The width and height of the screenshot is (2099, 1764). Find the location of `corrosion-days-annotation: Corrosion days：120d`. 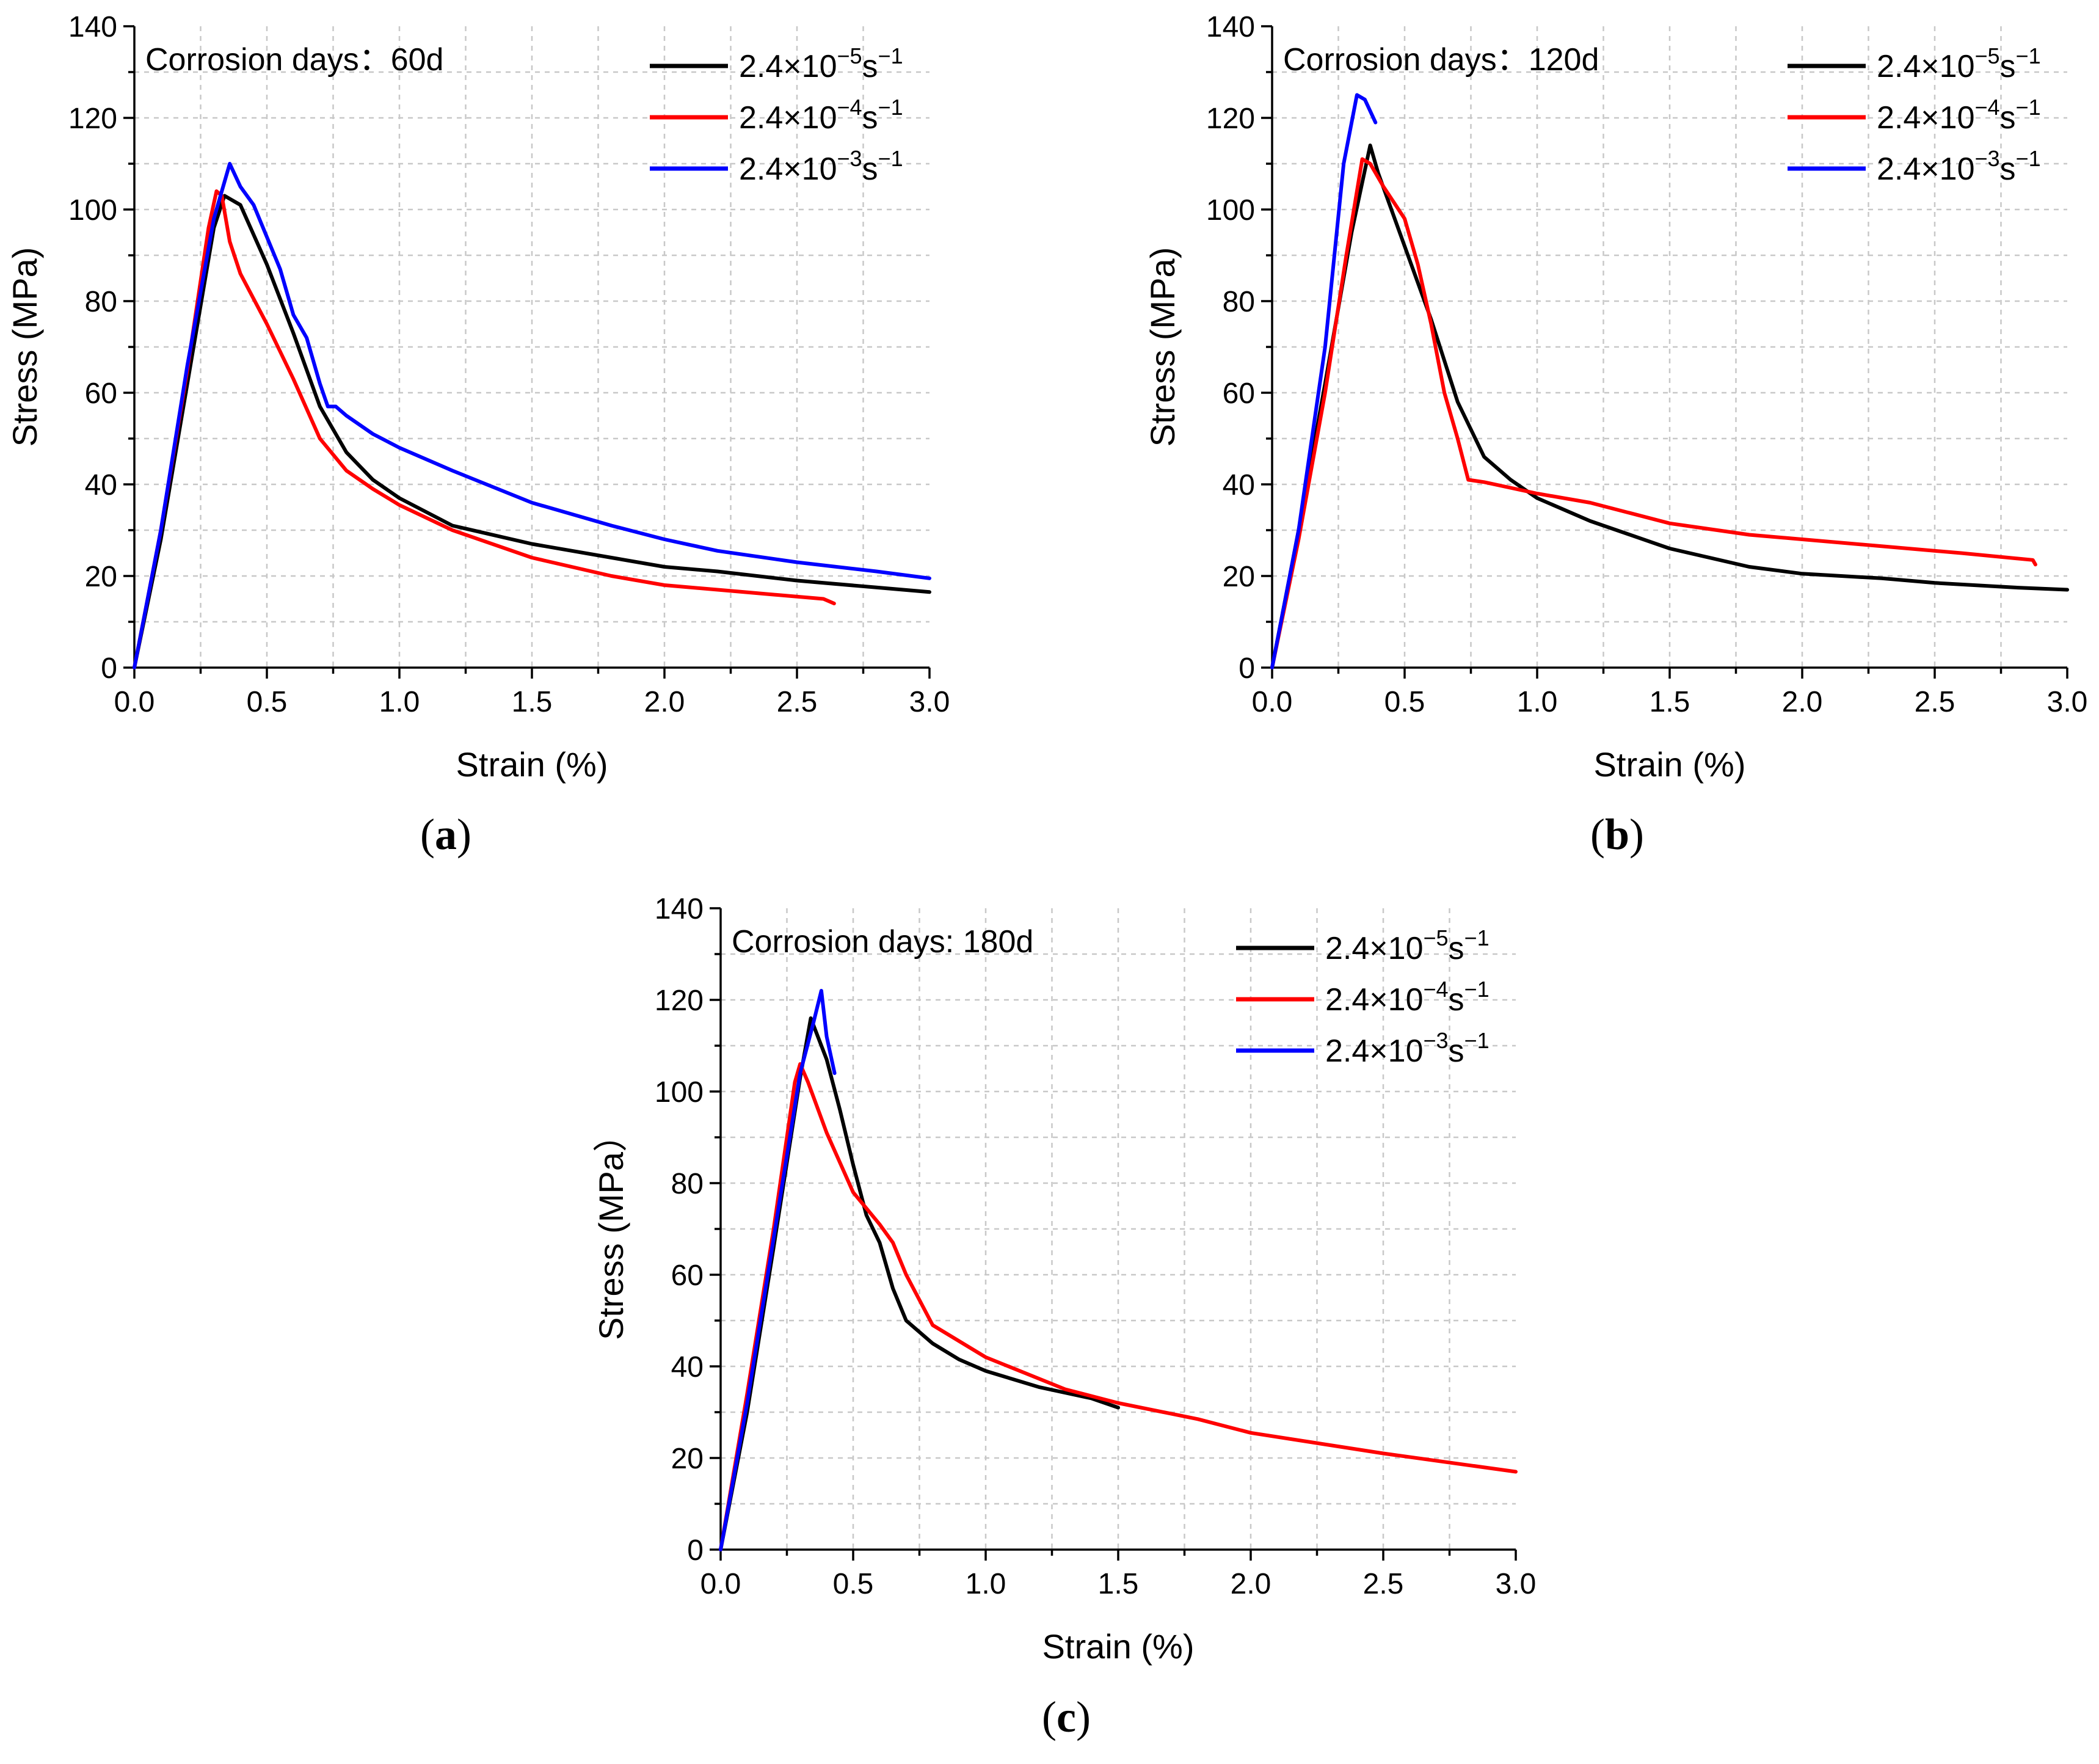

corrosion-days-annotation: Corrosion days：120d is located at coordinates (1441, 60).